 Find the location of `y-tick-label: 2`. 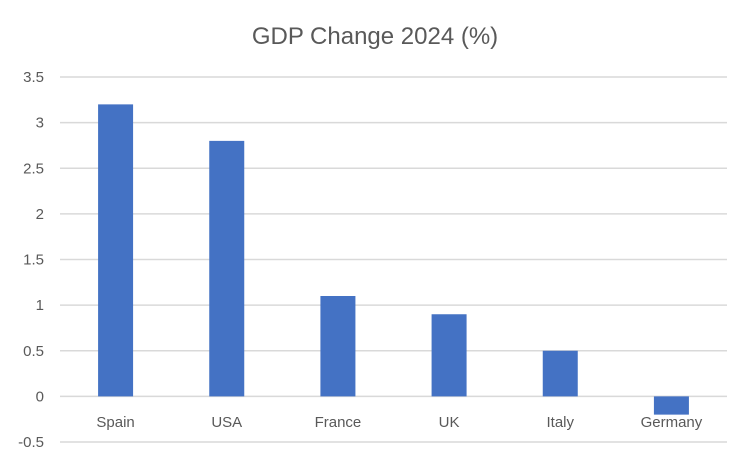

y-tick-label: 2 is located at coordinates (40, 214).